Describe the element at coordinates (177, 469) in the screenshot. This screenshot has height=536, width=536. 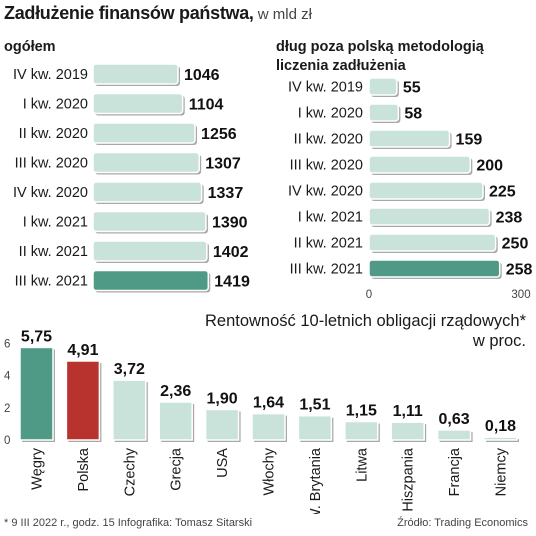
I see `bond-category-label: Grecja` at that location.